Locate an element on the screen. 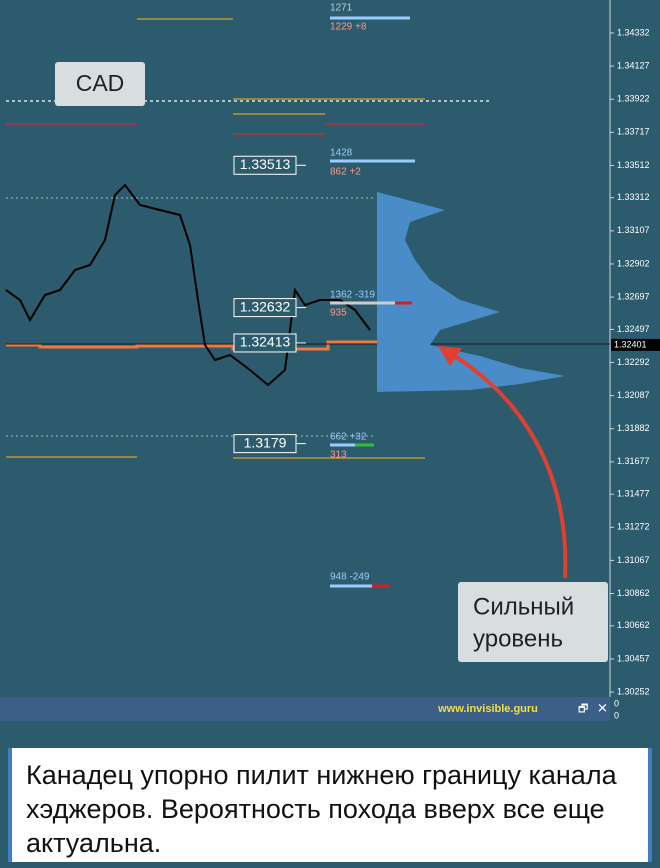 The width and height of the screenshot is (660, 868). y-tick-label: 1.33512 is located at coordinates (633, 165).